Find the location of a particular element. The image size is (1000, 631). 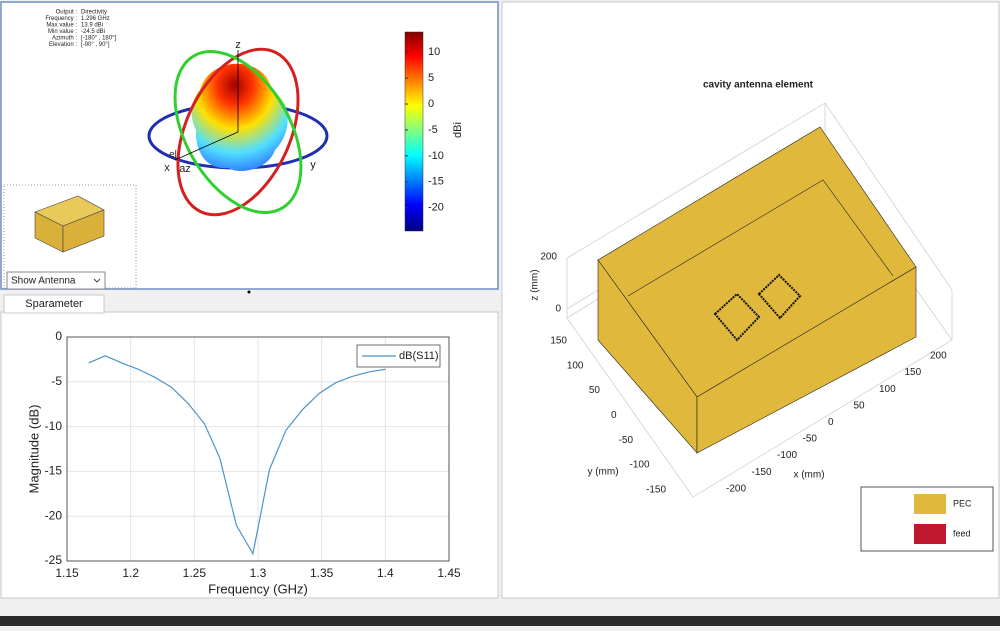

info-label: Elevation : is located at coordinates (63, 45).